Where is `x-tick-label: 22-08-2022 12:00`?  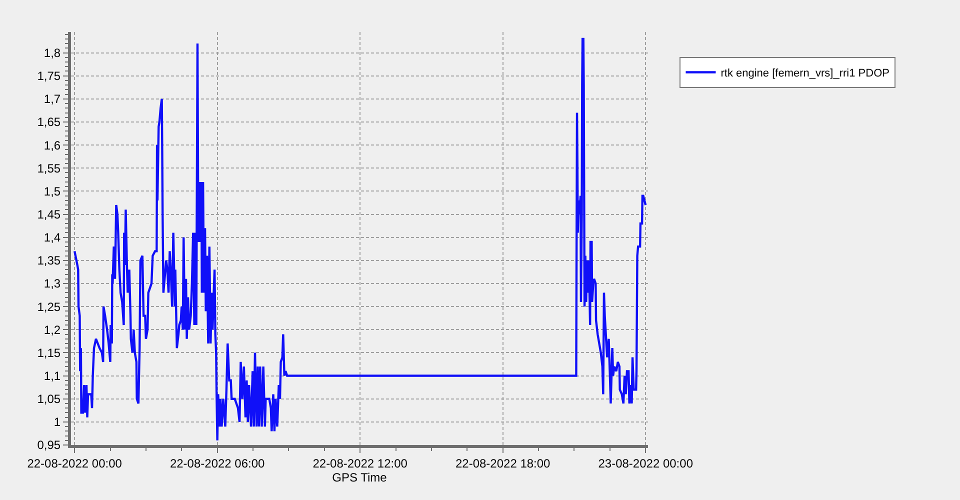
x-tick-label: 22-08-2022 12:00 is located at coordinates (360, 463).